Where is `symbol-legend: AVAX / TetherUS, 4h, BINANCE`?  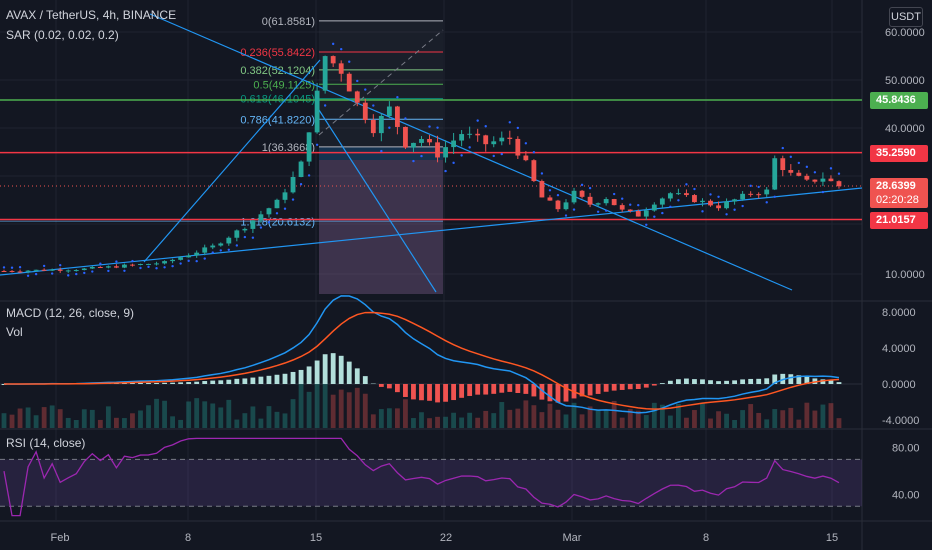 symbol-legend: AVAX / TetherUS, 4h, BINANCE is located at coordinates (91, 15).